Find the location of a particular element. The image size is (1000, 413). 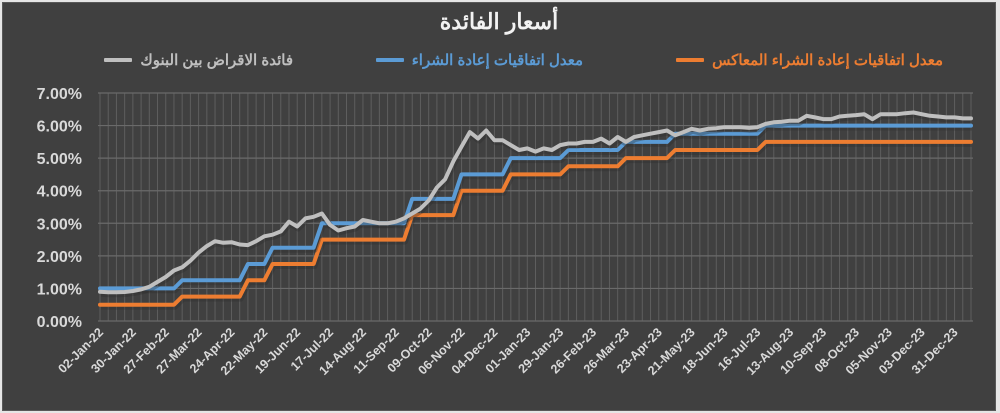

legend-label: معدل اتفاقيات إعادة الشراء is located at coordinates (497, 60).